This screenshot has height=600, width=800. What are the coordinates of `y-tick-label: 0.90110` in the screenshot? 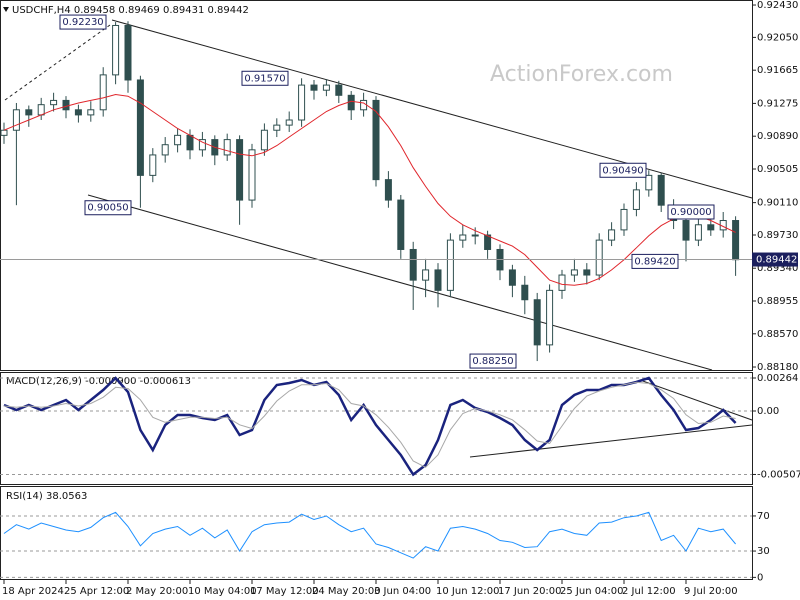 It's located at (777, 203).